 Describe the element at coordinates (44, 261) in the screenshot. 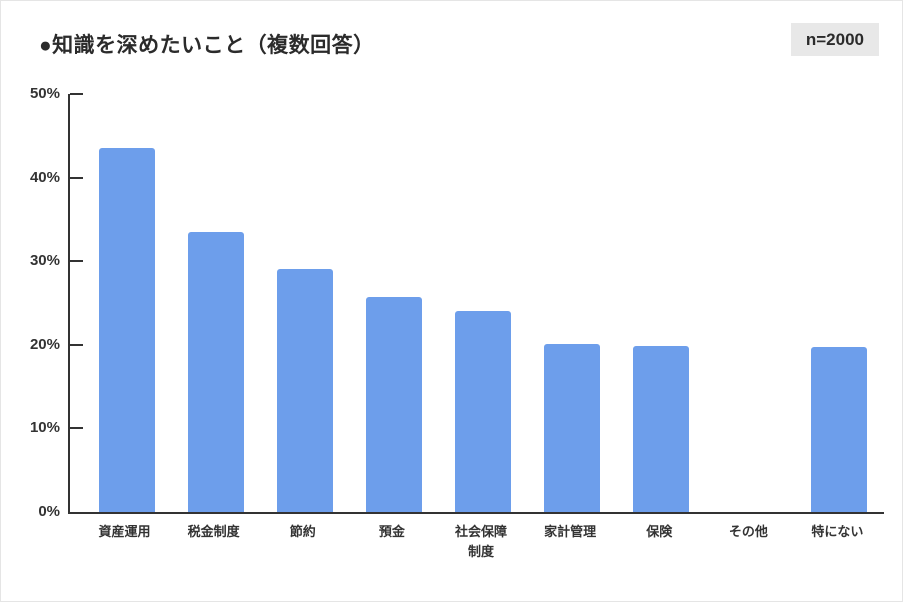

I see `y-axis-label: 30%` at that location.